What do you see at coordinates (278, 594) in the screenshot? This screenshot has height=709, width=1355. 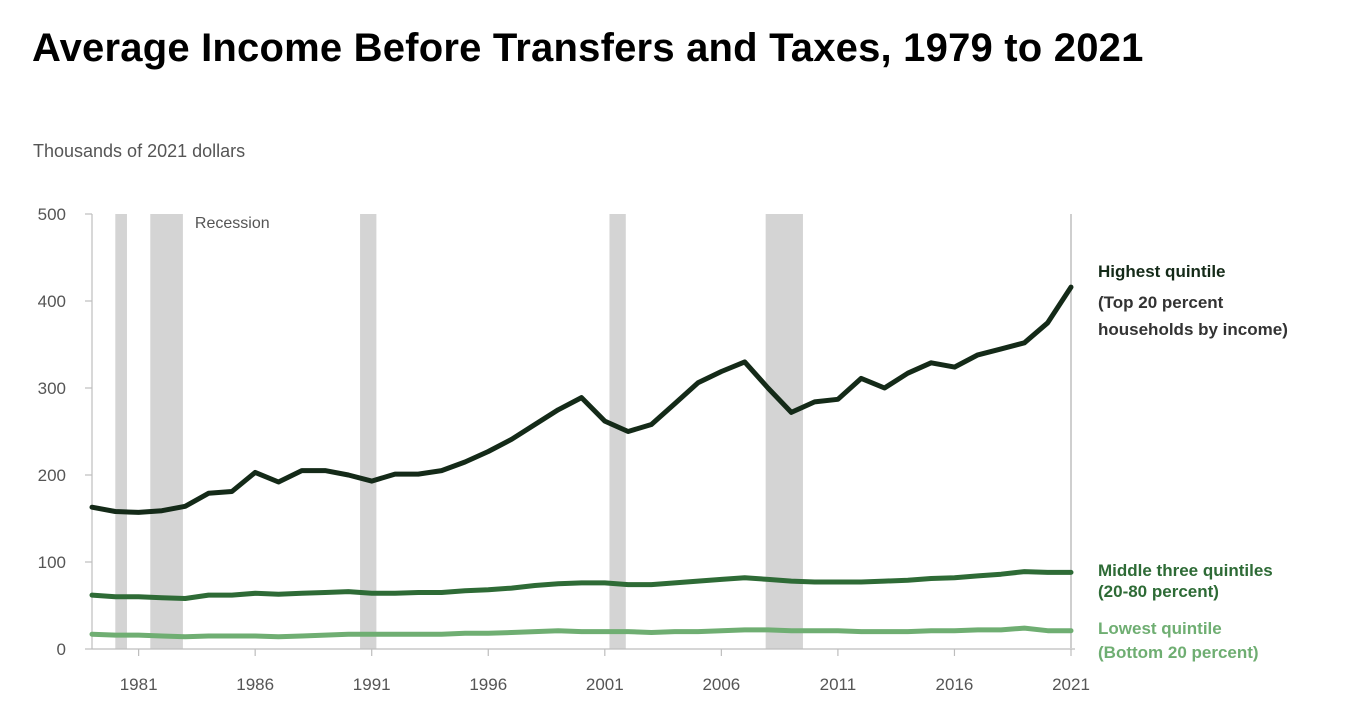 I see `middle-three-quintiles-point-1987` at bounding box center [278, 594].